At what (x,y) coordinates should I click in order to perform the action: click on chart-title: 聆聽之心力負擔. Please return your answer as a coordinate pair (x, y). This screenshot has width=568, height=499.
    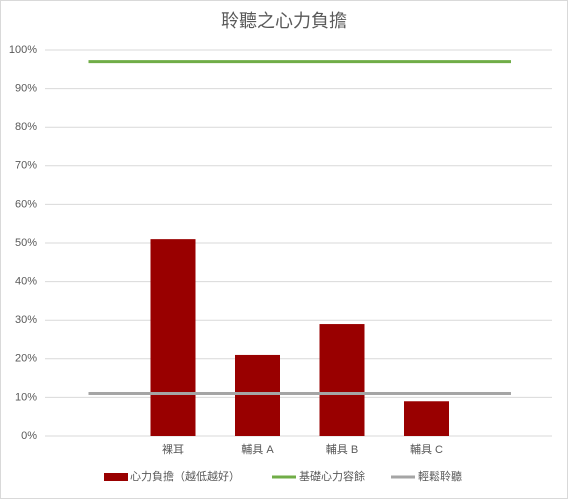
    Looking at the image, I should click on (284, 21).